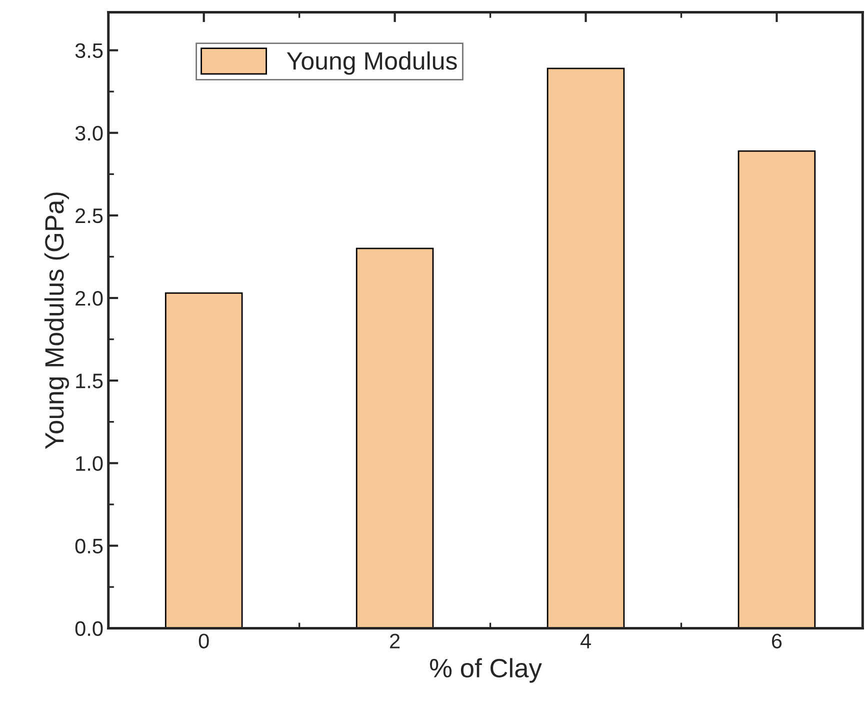  I want to click on x-tick-label: 2, so click(395, 641).